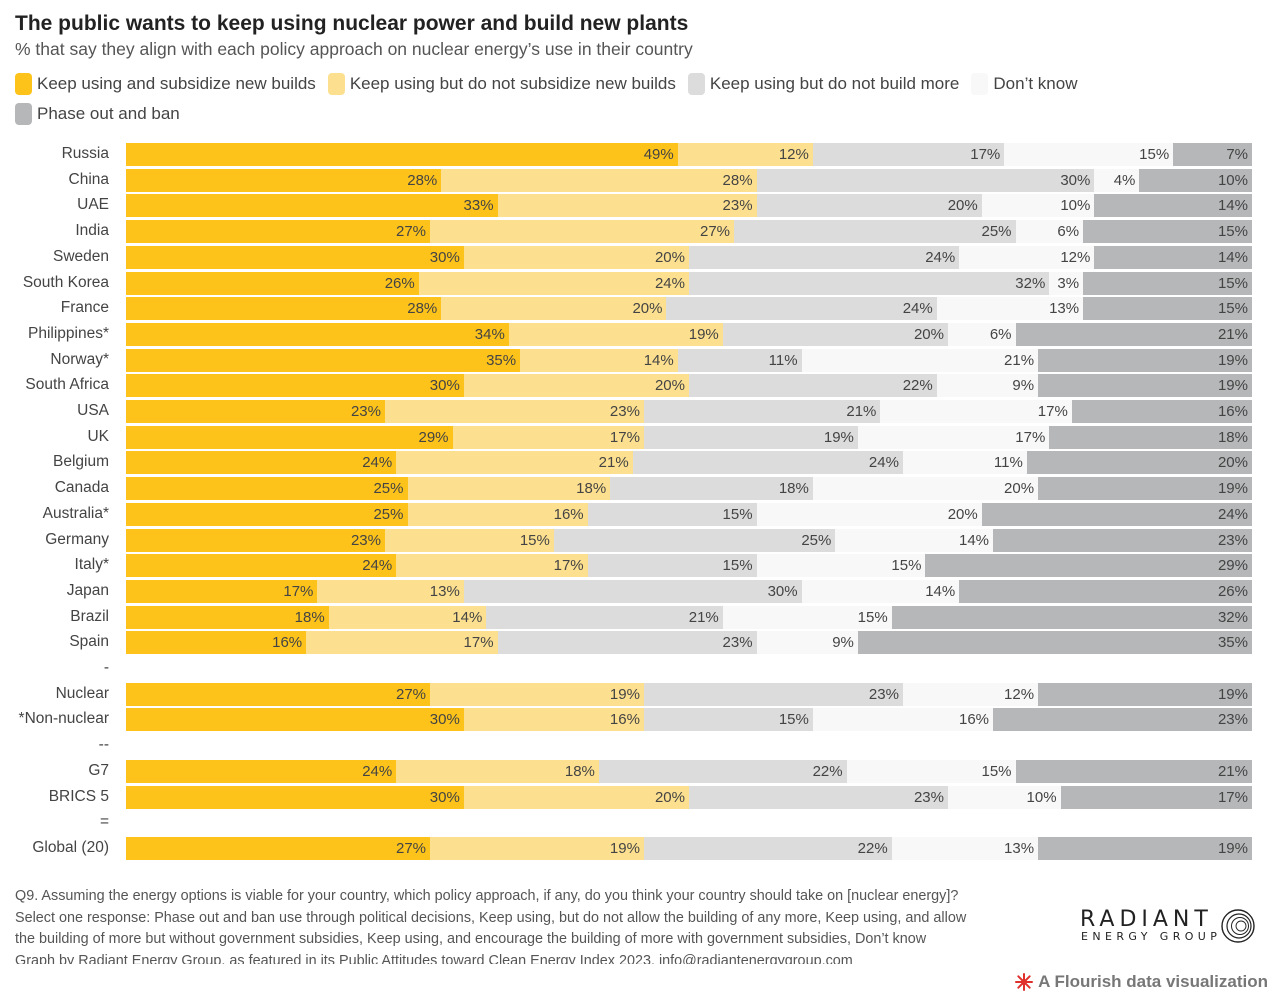  Describe the element at coordinates (1141, 982) in the screenshot. I see `flourish-credit-link: A Flourish data visualization` at that location.